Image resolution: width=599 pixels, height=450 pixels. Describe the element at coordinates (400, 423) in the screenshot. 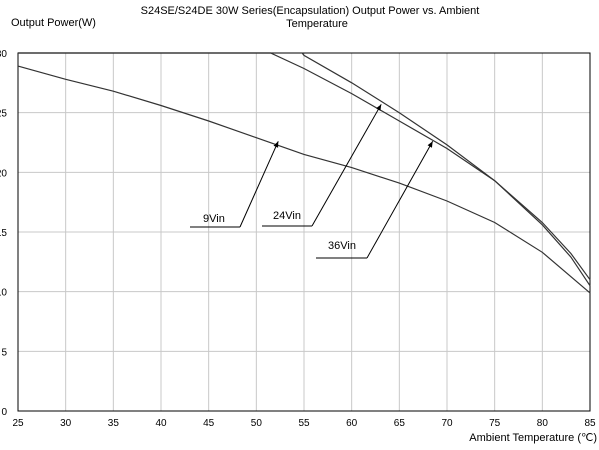

I see `x-tick-label: 65` at that location.